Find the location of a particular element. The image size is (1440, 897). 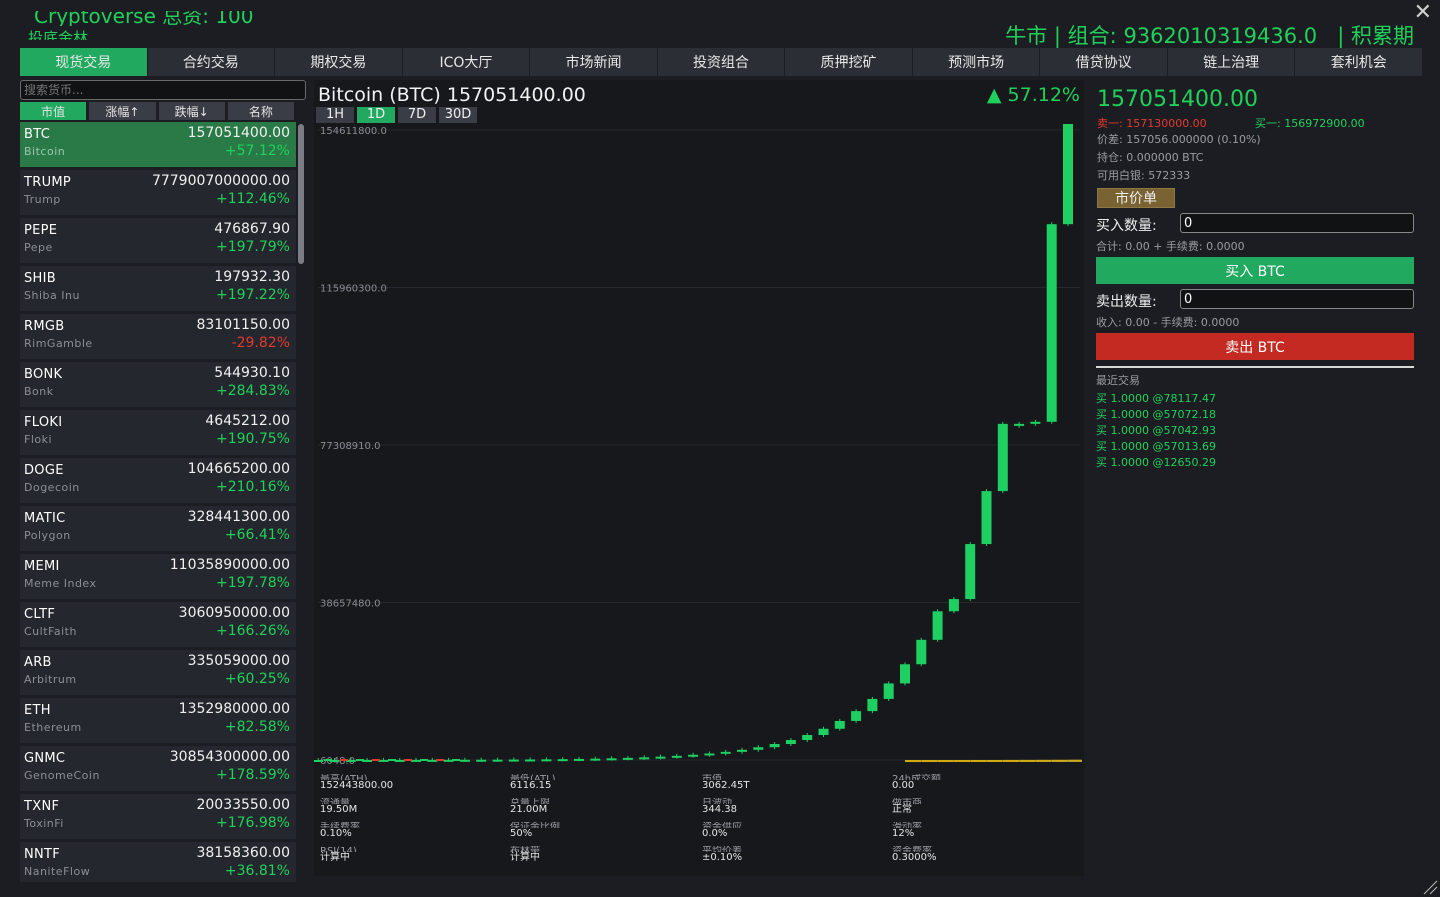

stat-value: 12% is located at coordinates (903, 833).